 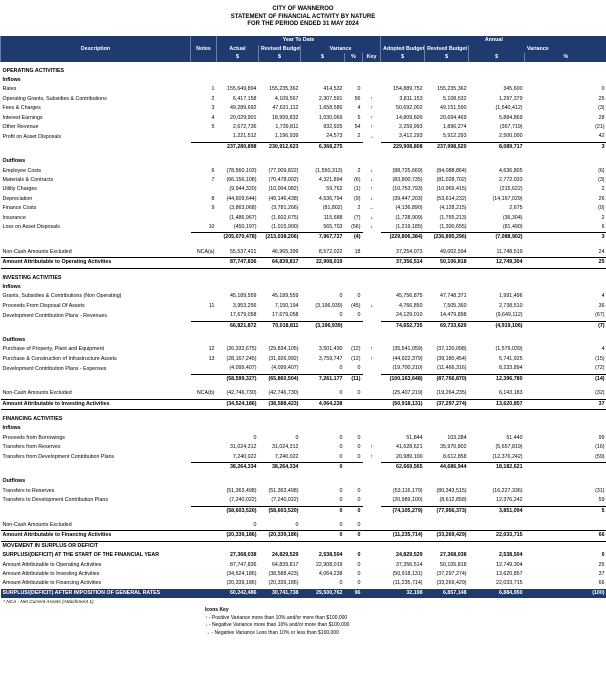 I want to click on cell: →, so click(x=371, y=208).